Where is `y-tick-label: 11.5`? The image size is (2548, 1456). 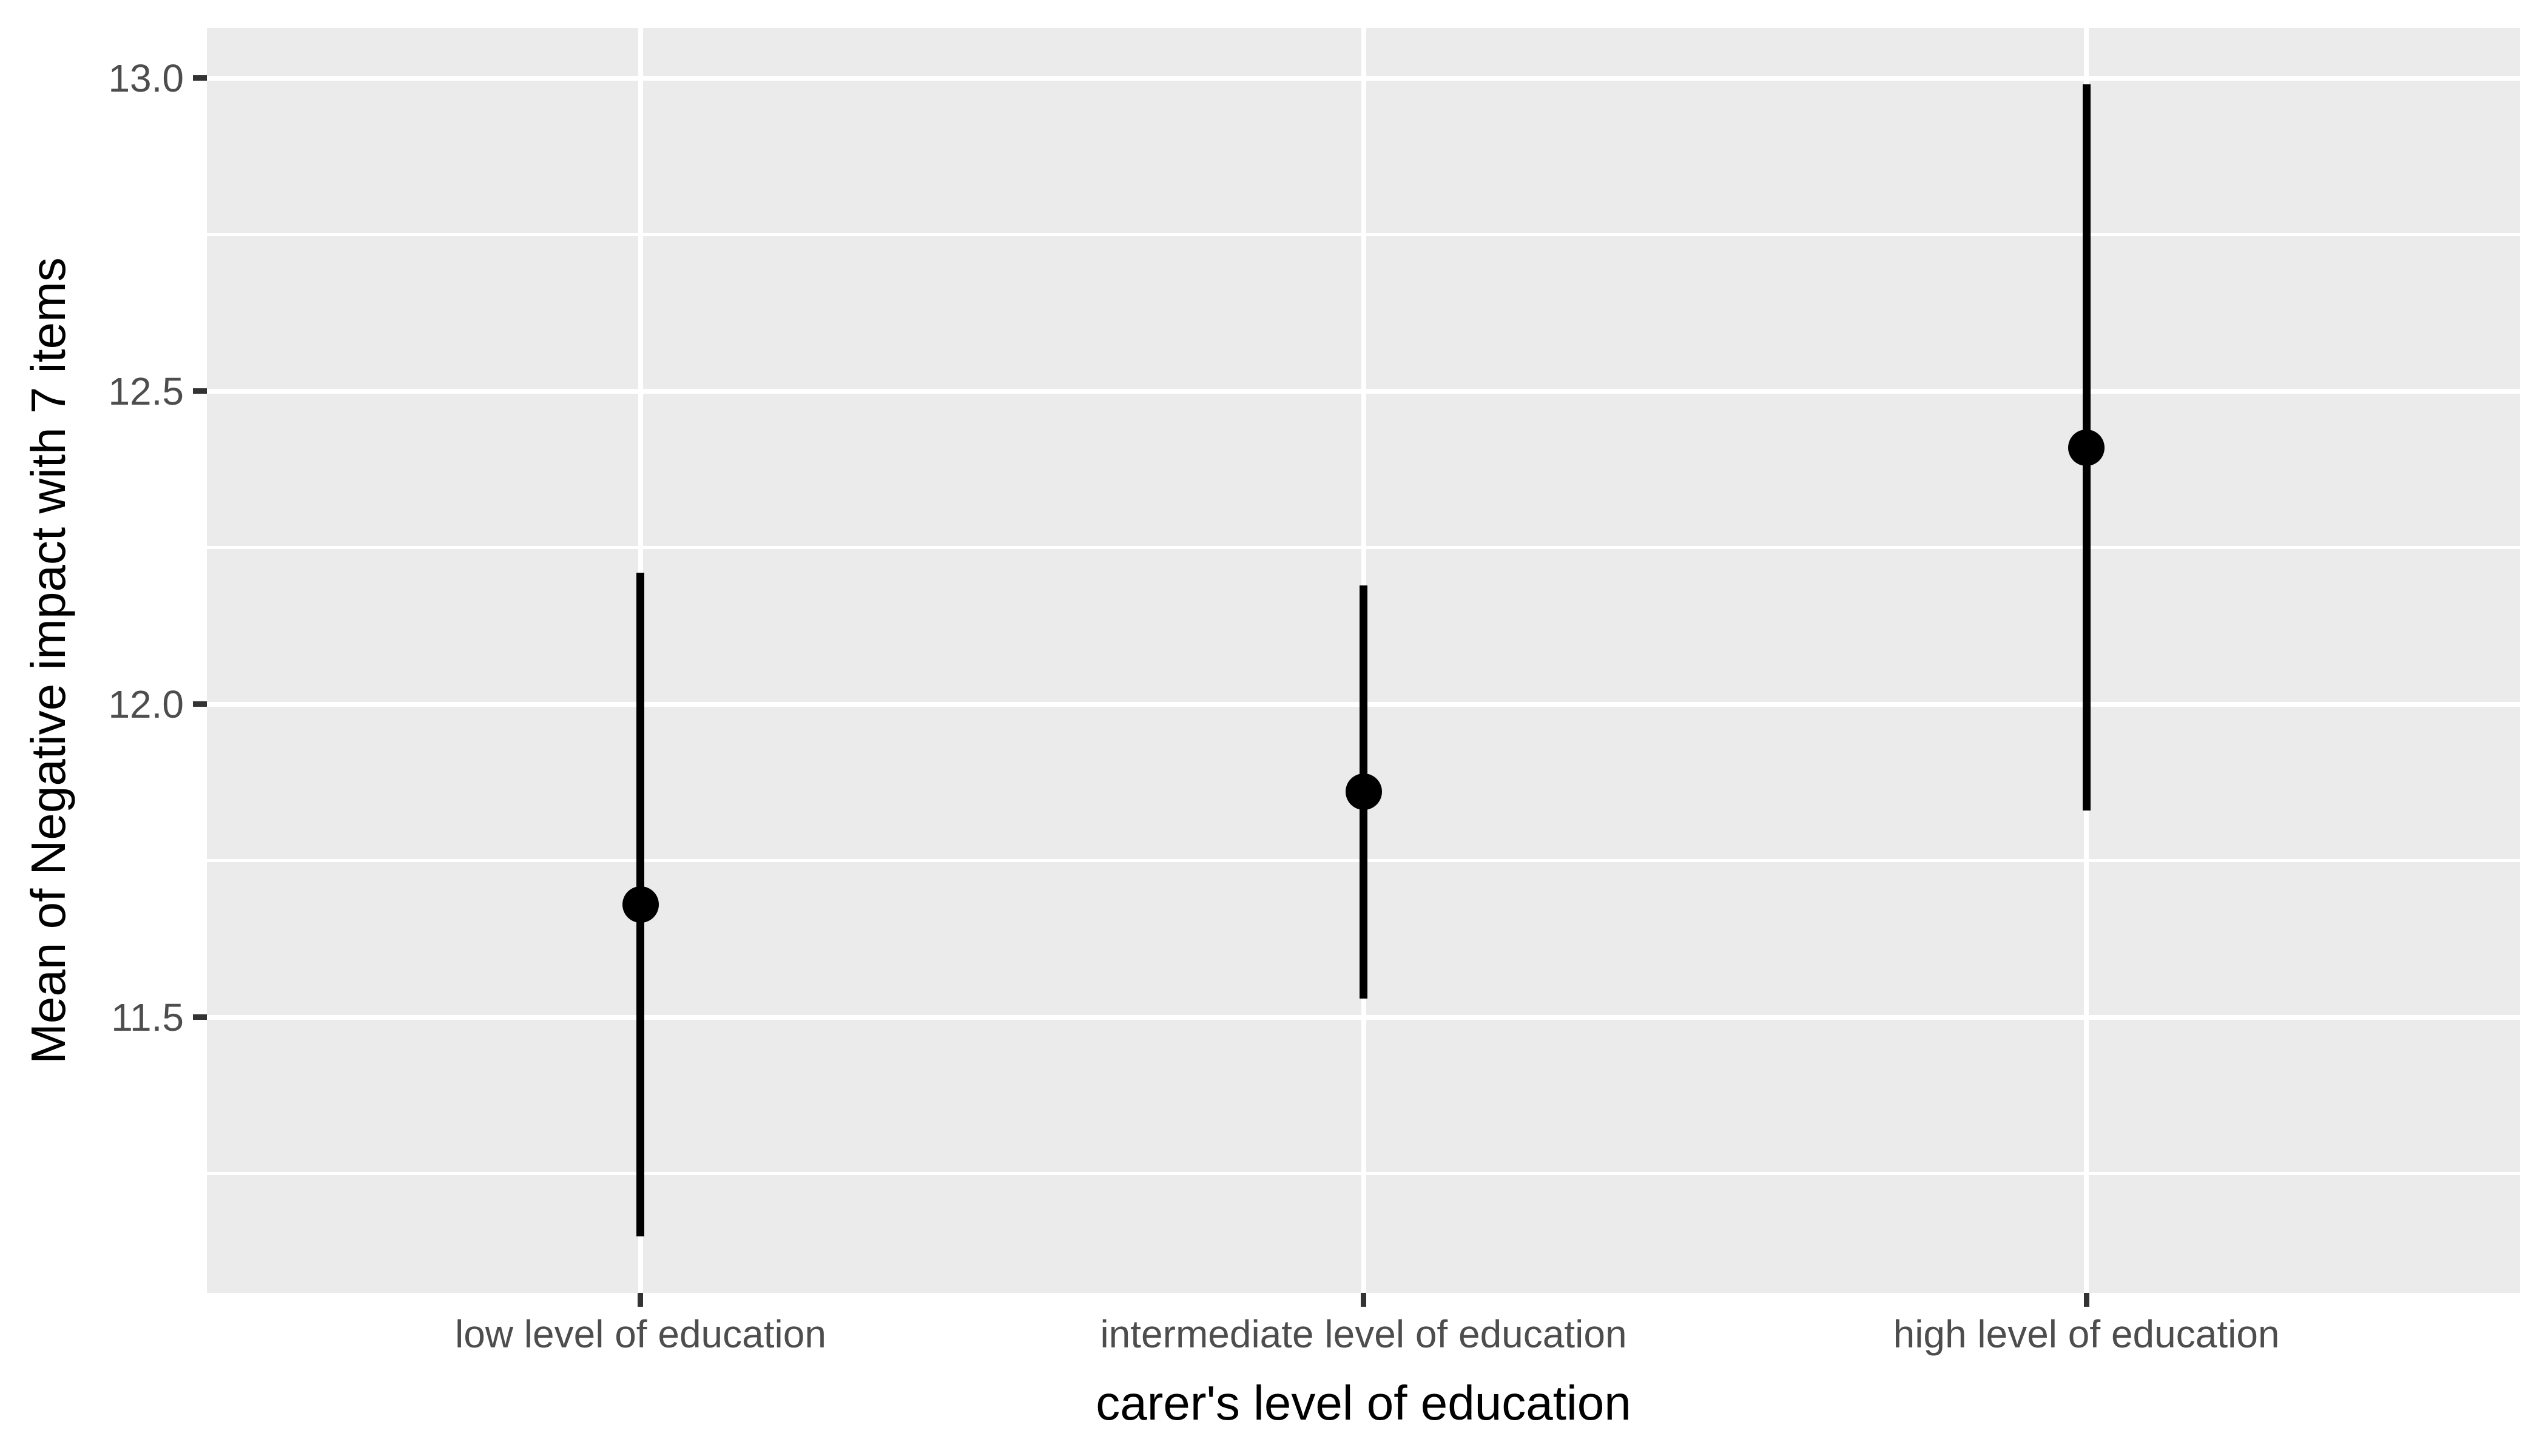 y-tick-label: 11.5 is located at coordinates (147, 1017).